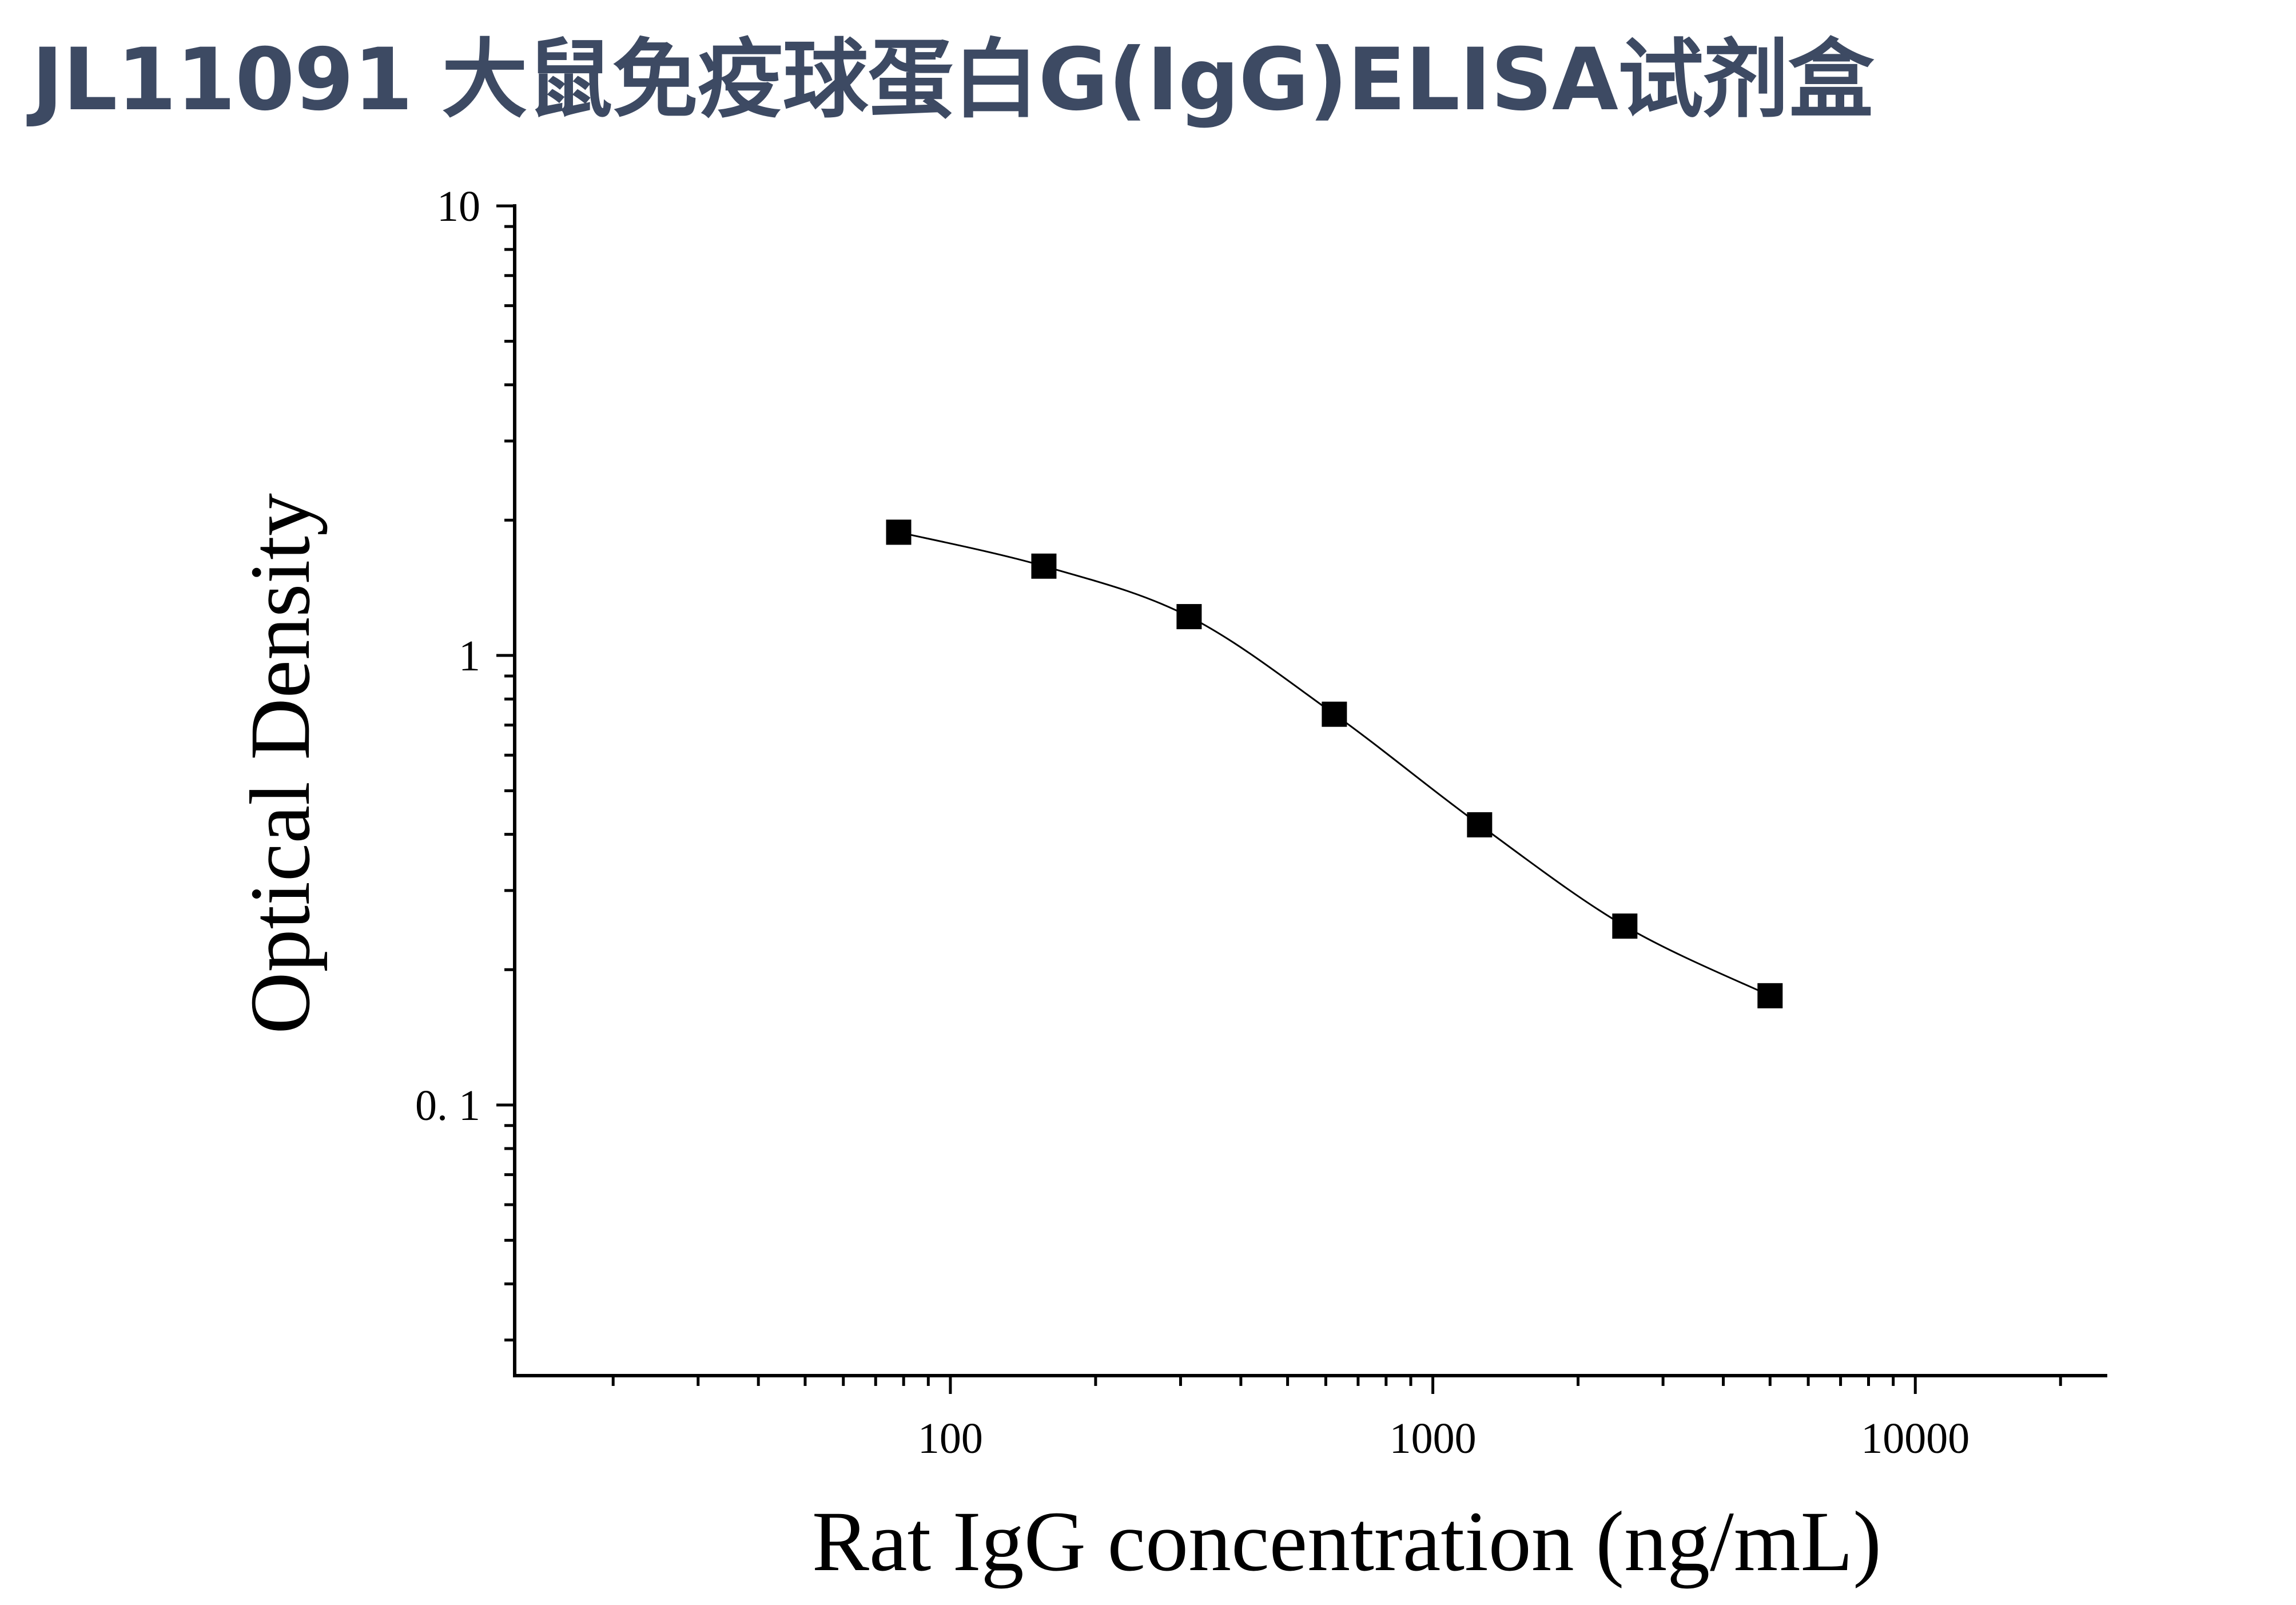 The height and width of the screenshot is (1605, 2296). Describe the element at coordinates (280, 763) in the screenshot. I see `y-axis-title: Optical Density` at that location.